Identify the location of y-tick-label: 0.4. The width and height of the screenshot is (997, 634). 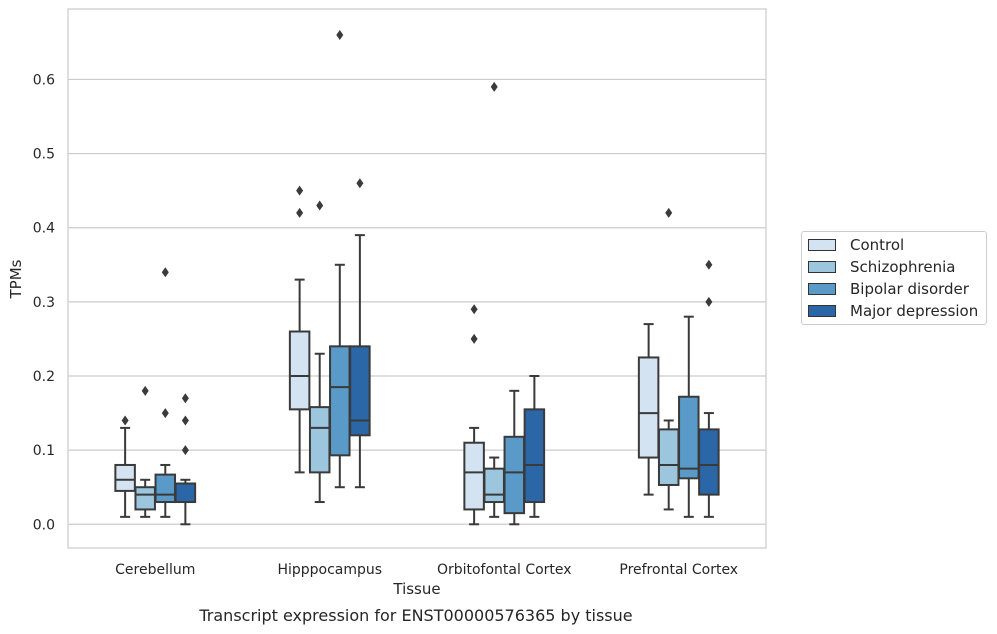
(44, 229).